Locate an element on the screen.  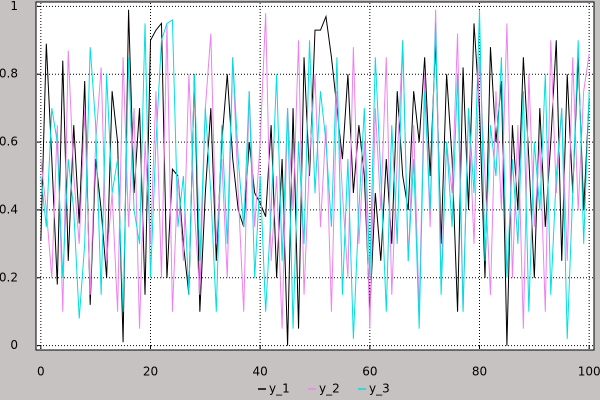
legend-label: y_1 is located at coordinates (279, 389).